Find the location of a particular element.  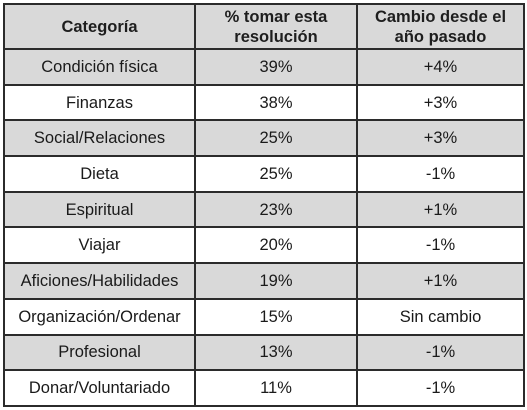

table-row: Dieta 25% -1% is located at coordinates (264, 174).